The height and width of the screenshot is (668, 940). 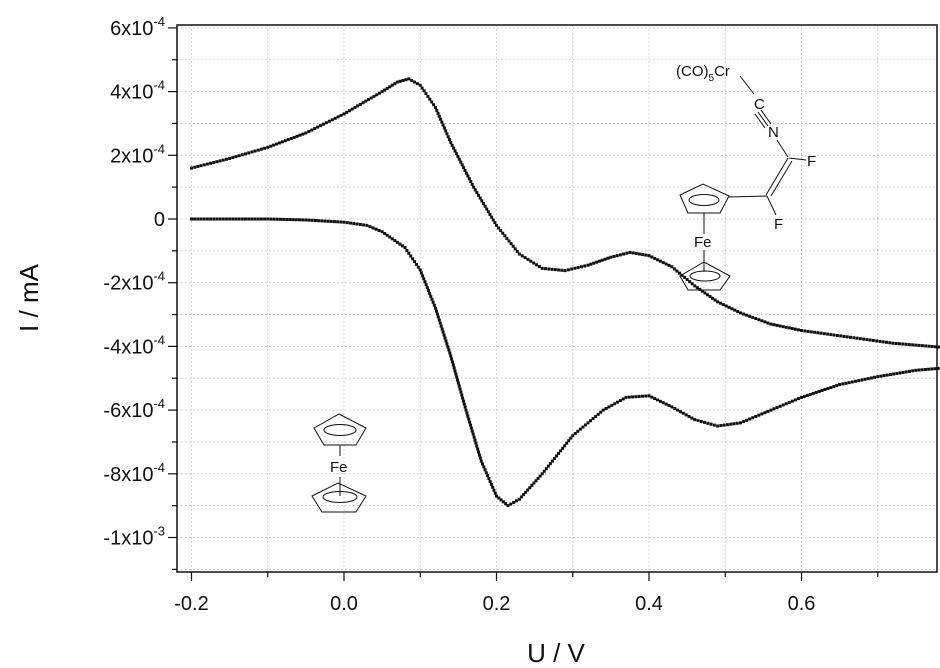 What do you see at coordinates (773, 132) in the screenshot?
I see `isocyanide-nitrogen-label: N` at bounding box center [773, 132].